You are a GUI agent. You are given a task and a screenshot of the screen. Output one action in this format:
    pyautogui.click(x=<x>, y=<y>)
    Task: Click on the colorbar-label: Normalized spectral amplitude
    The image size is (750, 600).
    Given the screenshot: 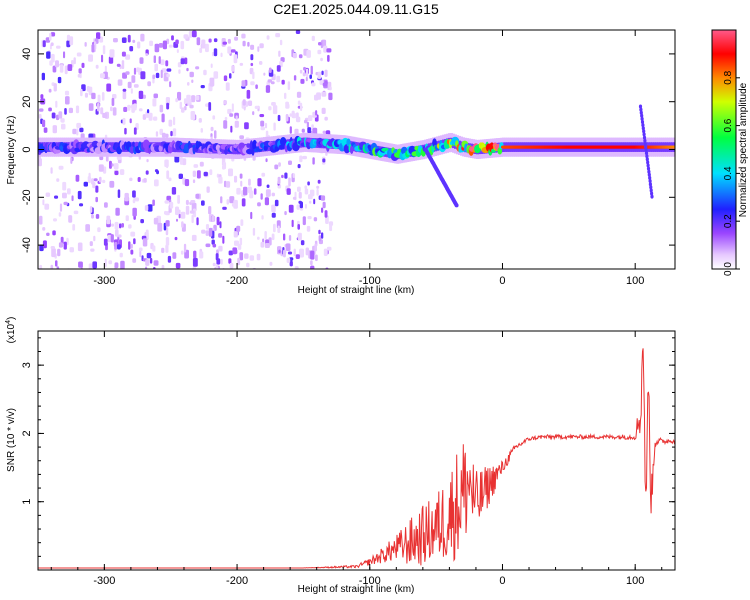 What is the action you would take?
    pyautogui.click(x=743, y=149)
    